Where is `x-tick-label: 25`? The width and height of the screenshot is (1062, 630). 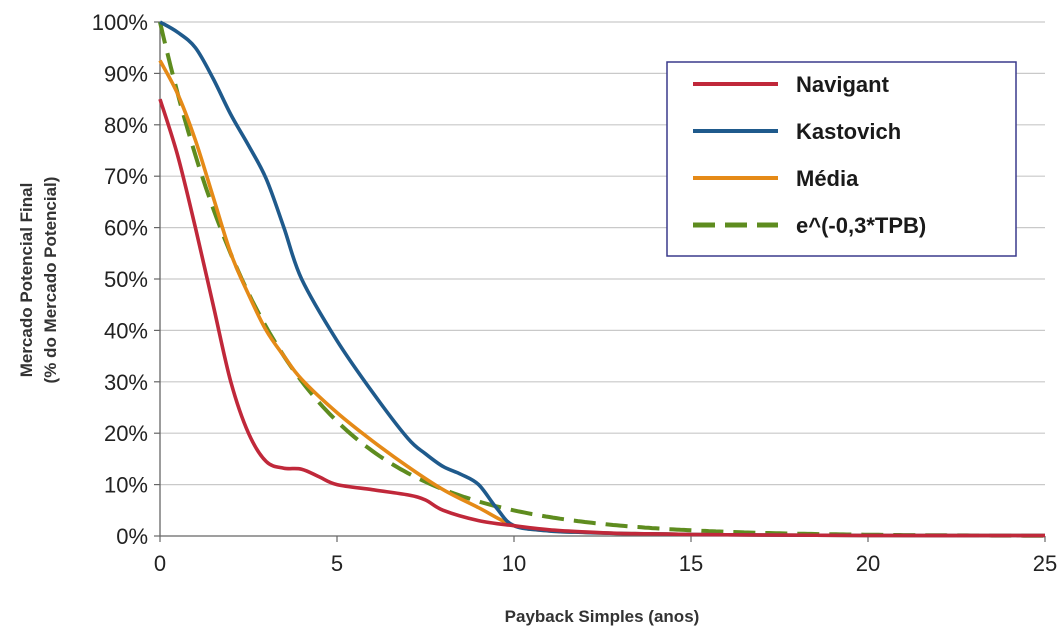 x-tick-label: 25 is located at coordinates (1045, 563).